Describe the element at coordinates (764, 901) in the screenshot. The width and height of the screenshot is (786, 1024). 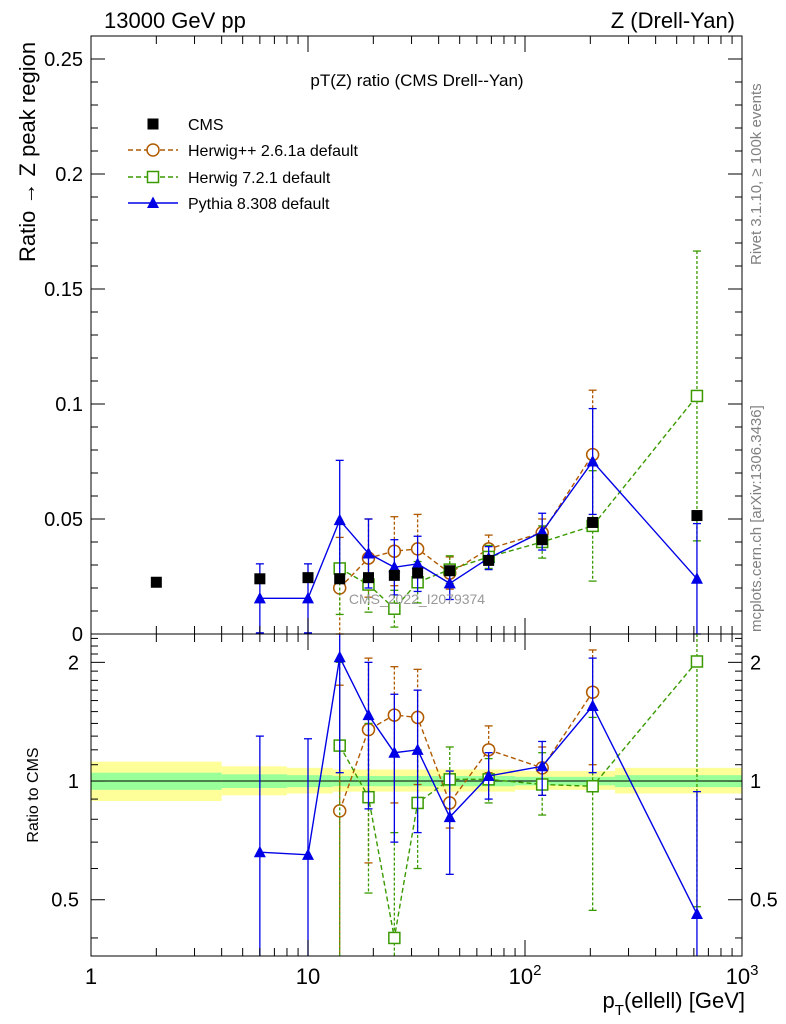
I see `ratio-y-tick-label-right: 0.5` at that location.